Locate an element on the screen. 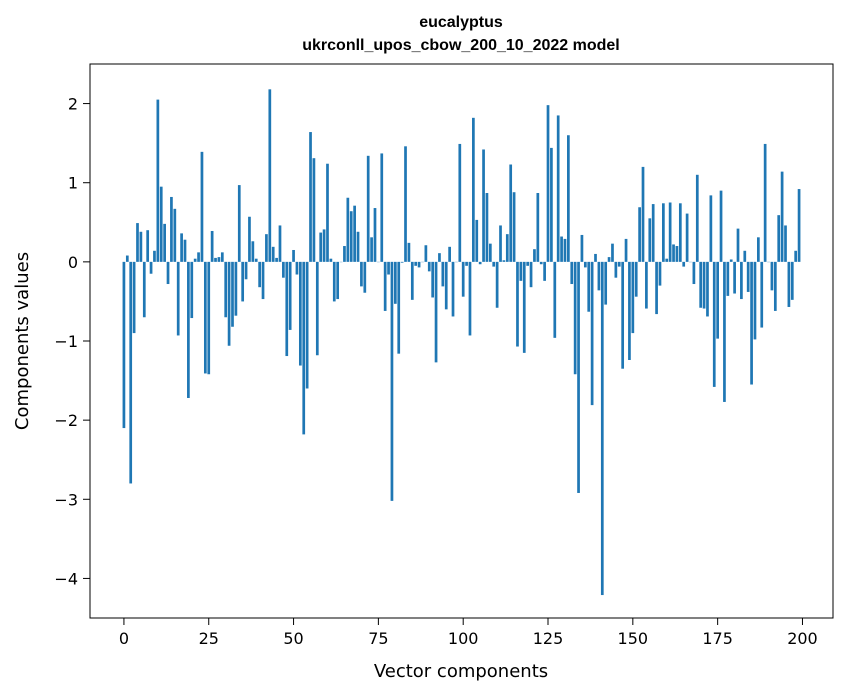  y-tick-label: −4 is located at coordinates (66, 578).